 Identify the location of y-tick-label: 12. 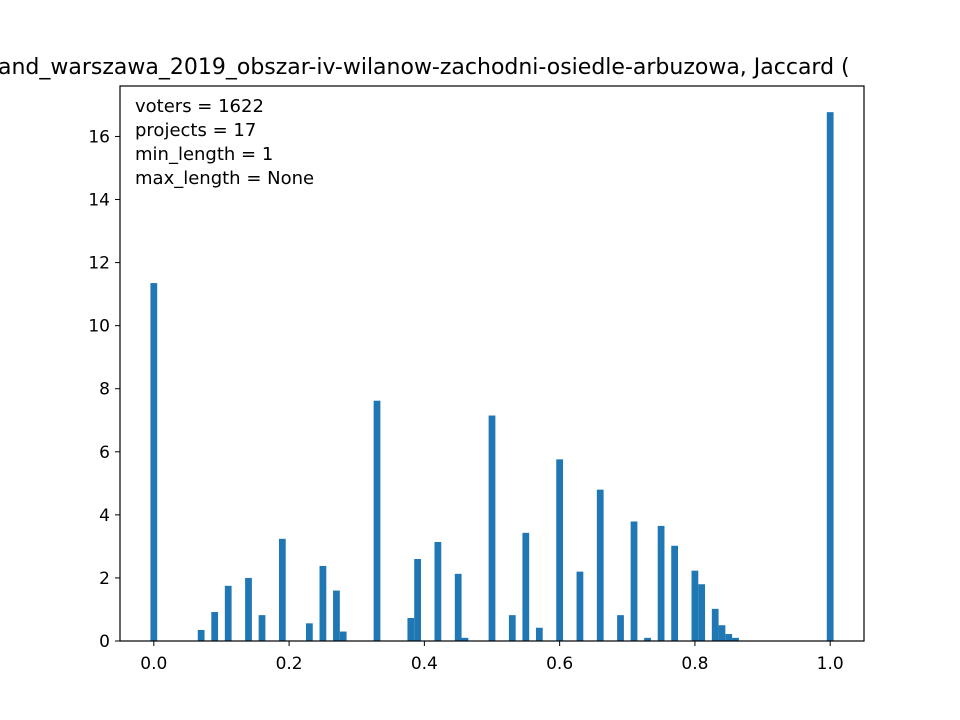
(99, 264).